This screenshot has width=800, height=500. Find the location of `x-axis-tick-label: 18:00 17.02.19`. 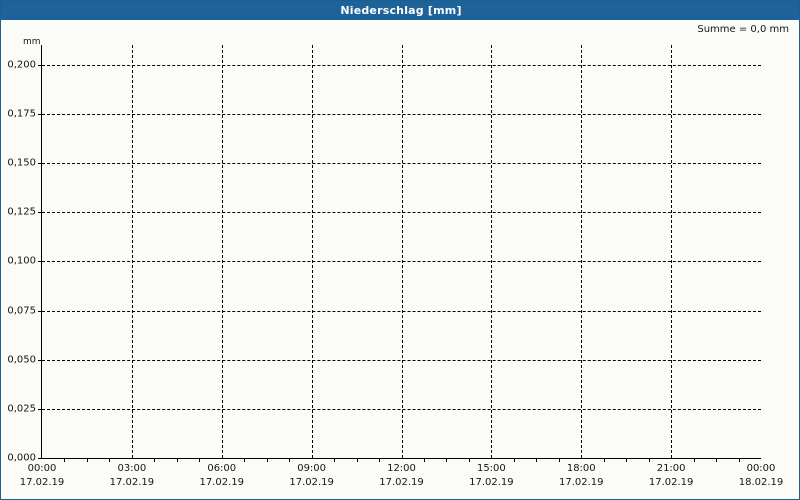

x-axis-tick-label: 18:00 17.02.19 is located at coordinates (581, 476).